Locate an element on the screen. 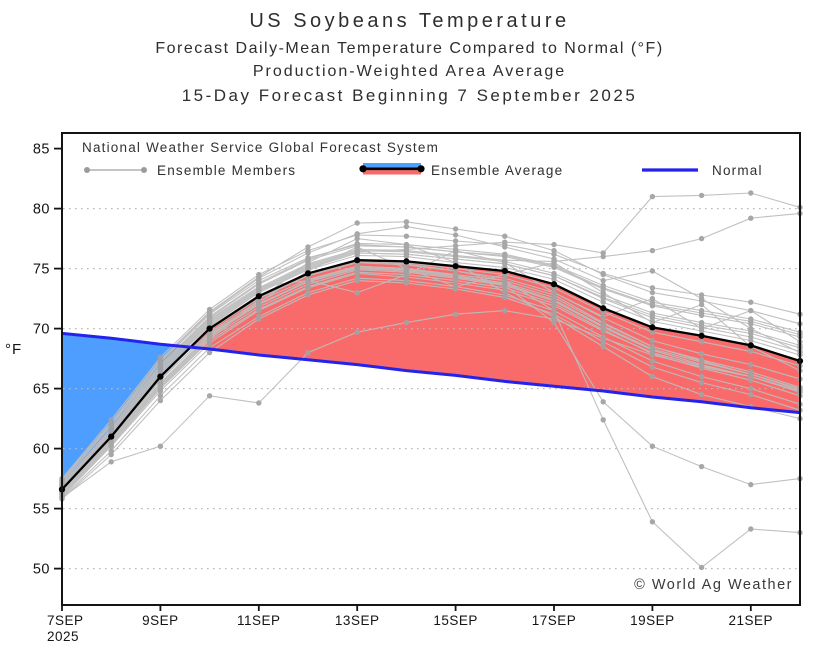 This screenshot has height=650, width=819. svg-text: 15SEP is located at coordinates (455, 620).